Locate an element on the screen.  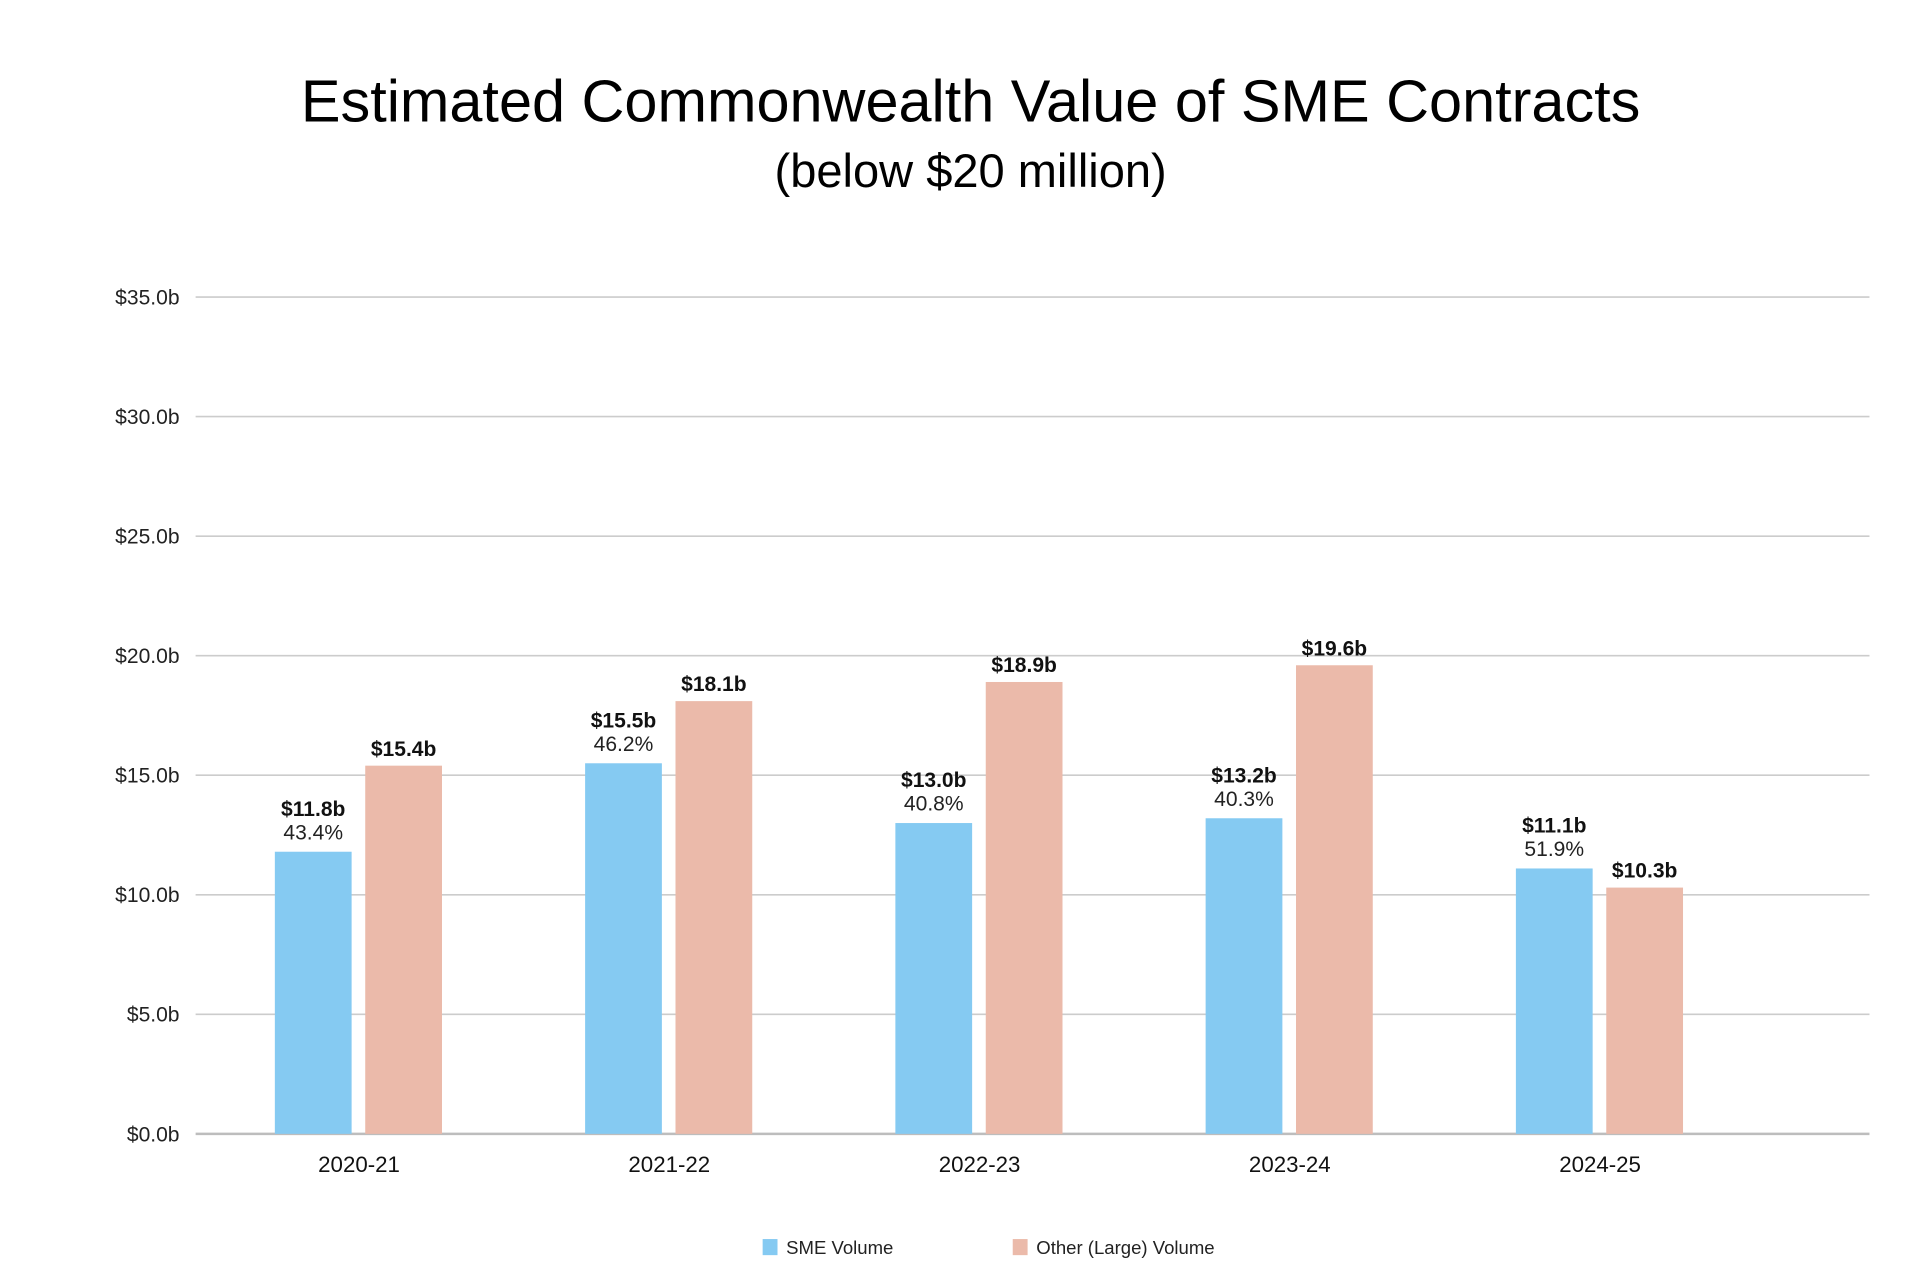
legend-label: Other (Large) Volume is located at coordinates (1125, 1247).